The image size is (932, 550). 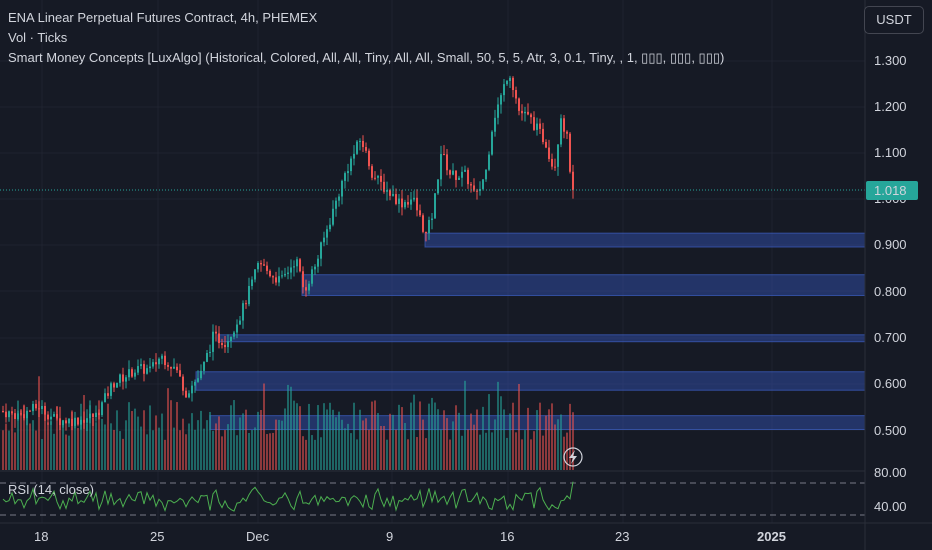 What do you see at coordinates (573, 457) in the screenshot?
I see `lightning-icon` at bounding box center [573, 457].